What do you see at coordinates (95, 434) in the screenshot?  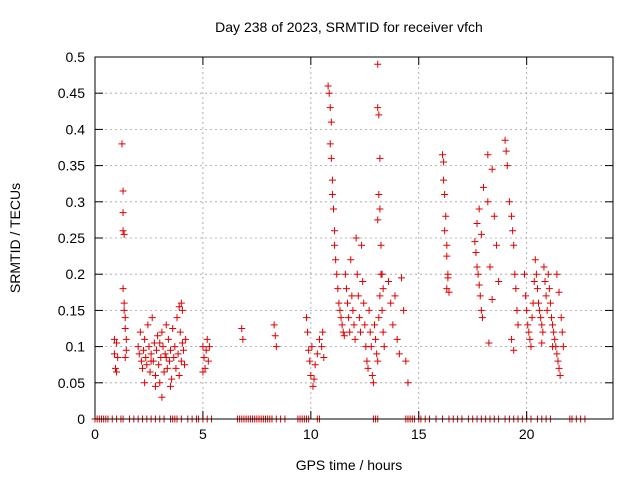 I see `x-tick-label: 0` at bounding box center [95, 434].